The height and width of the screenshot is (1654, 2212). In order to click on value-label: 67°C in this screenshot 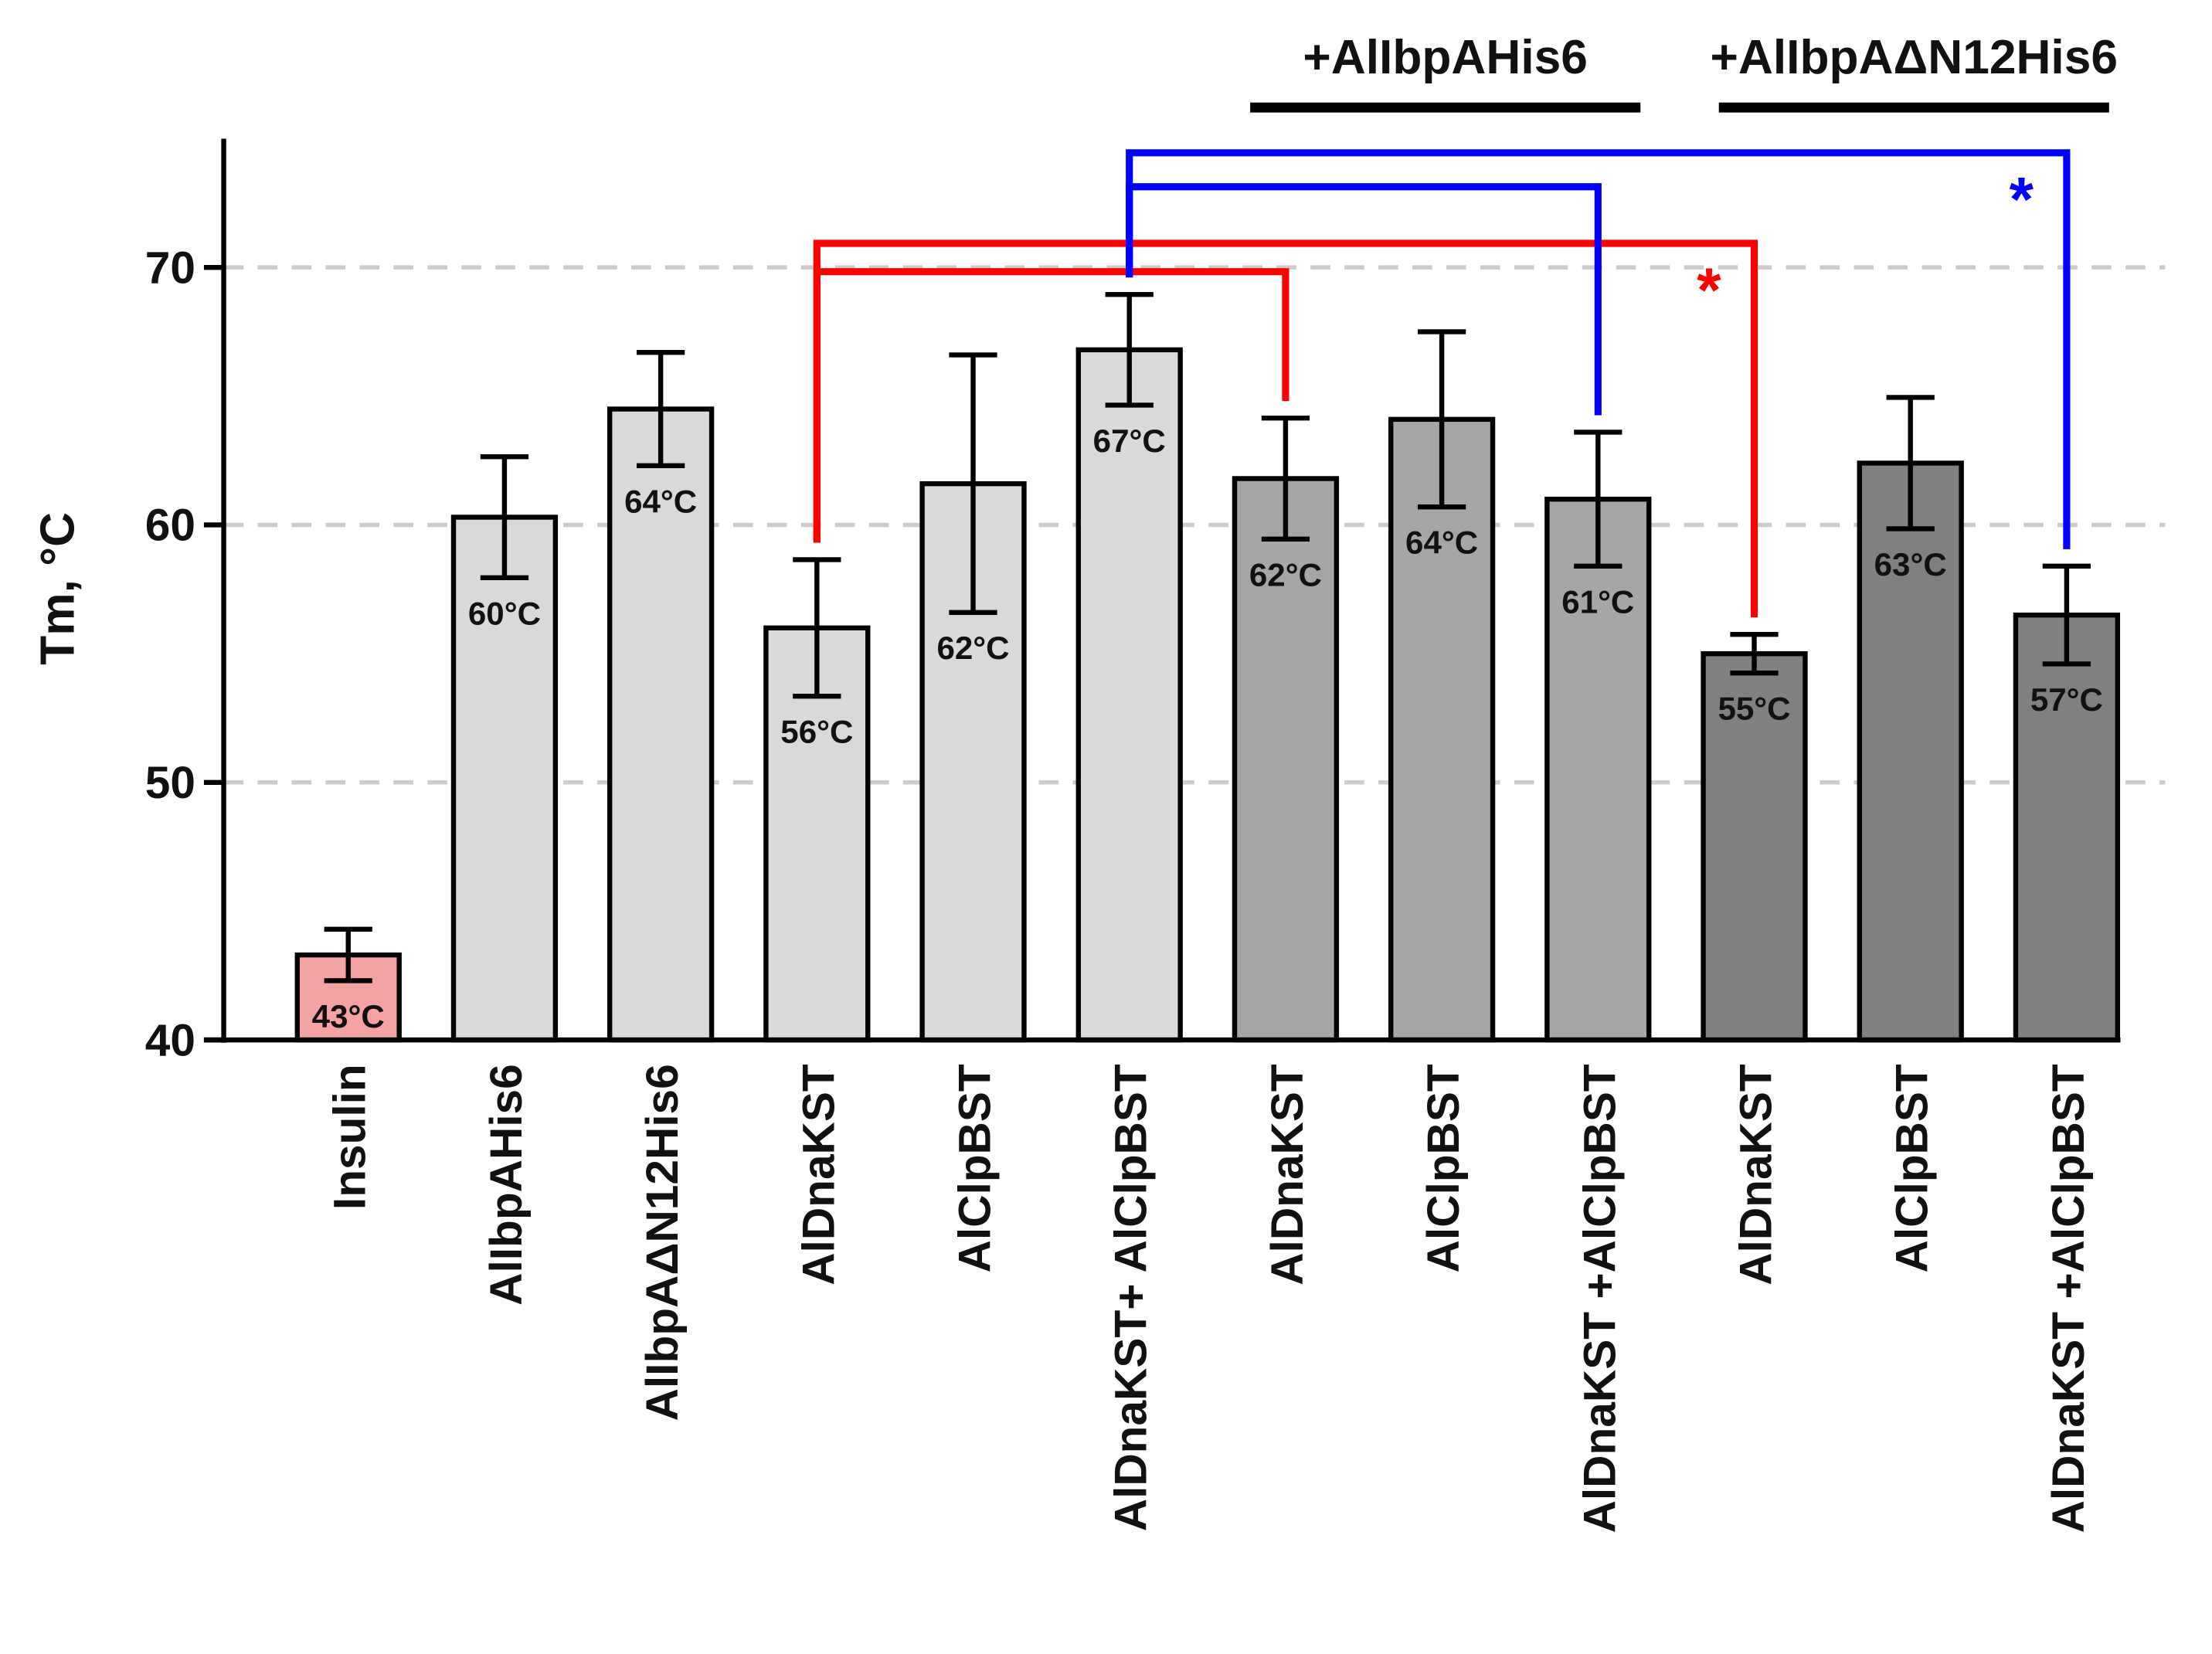, I will do `click(1129, 441)`.